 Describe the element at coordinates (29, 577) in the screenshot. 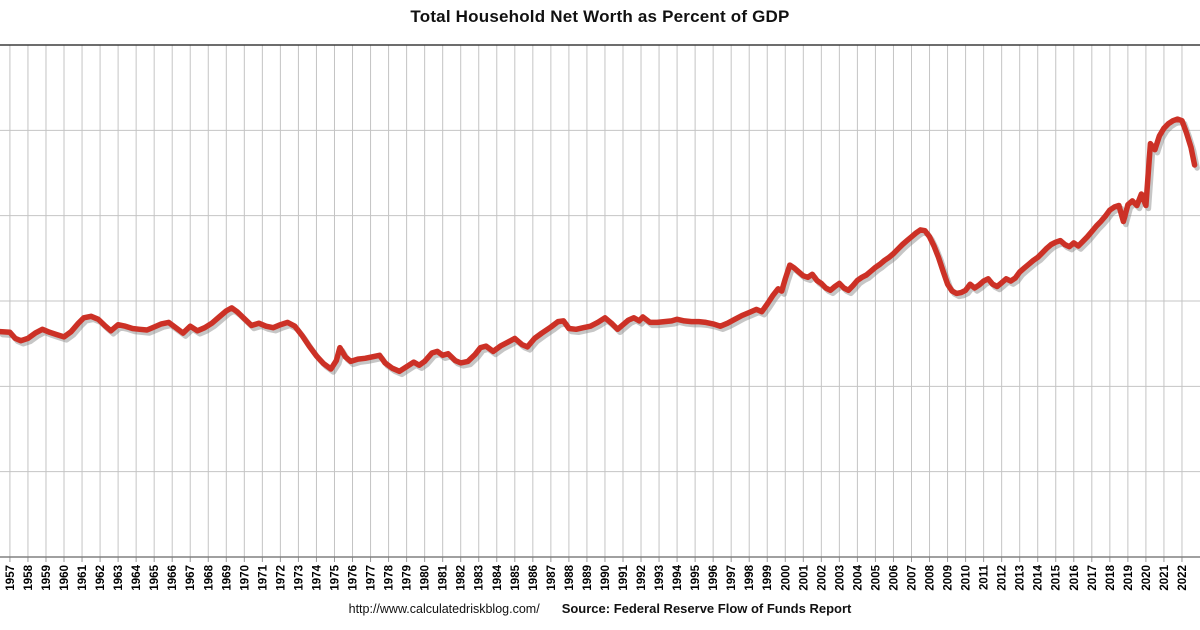

I see `x-tick-label: 1958` at that location.